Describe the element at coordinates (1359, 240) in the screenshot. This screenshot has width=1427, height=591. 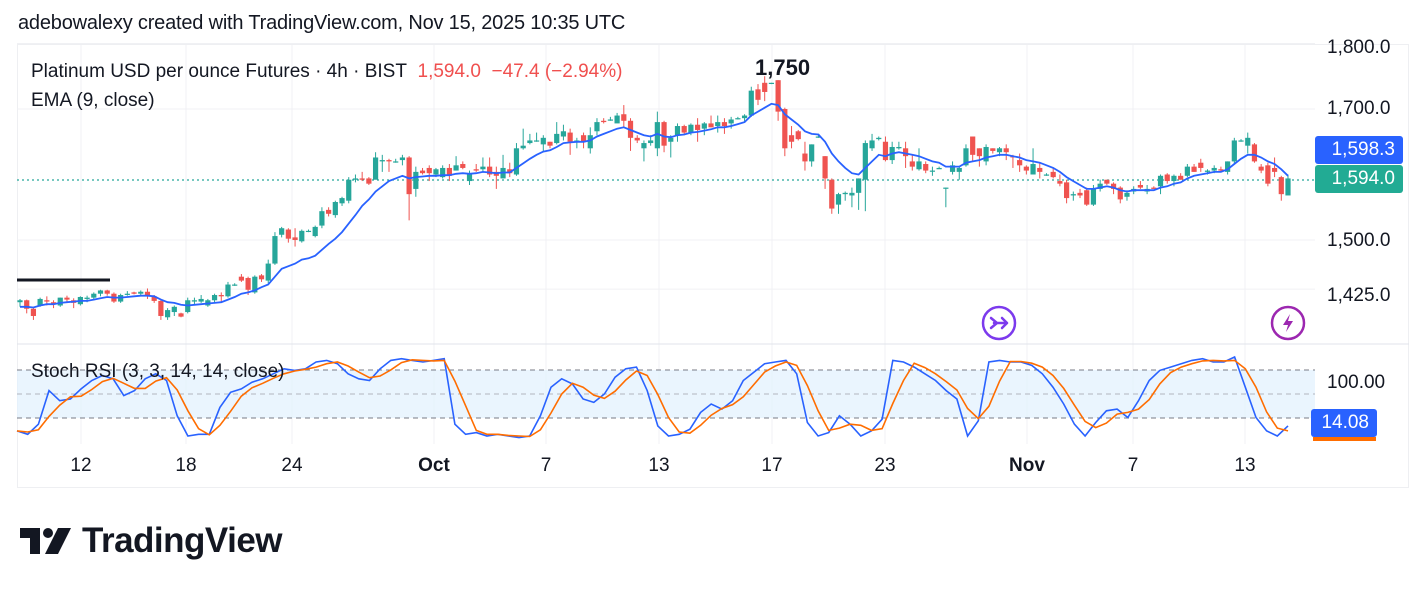
I see `price-label-1500: 1,500.0` at that location.